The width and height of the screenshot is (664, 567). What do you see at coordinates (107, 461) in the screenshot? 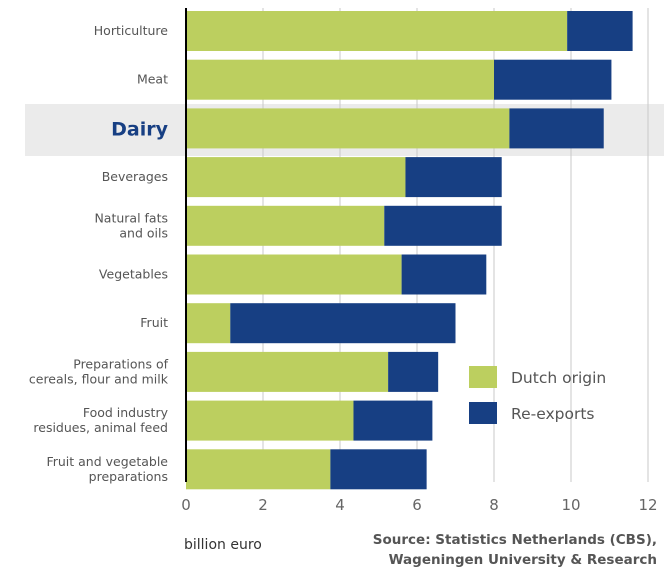
I see `category-label: Fruit and vegetable` at bounding box center [107, 461].